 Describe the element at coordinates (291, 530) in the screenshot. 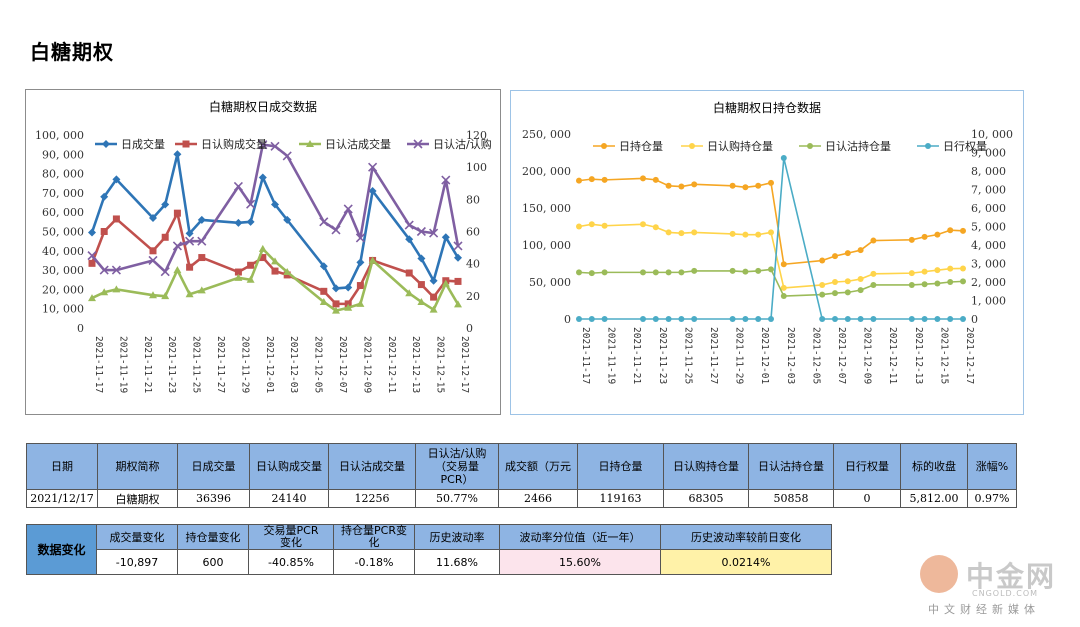

I see `col-volume-pcr-change-line1: 交易量PCR` at that location.